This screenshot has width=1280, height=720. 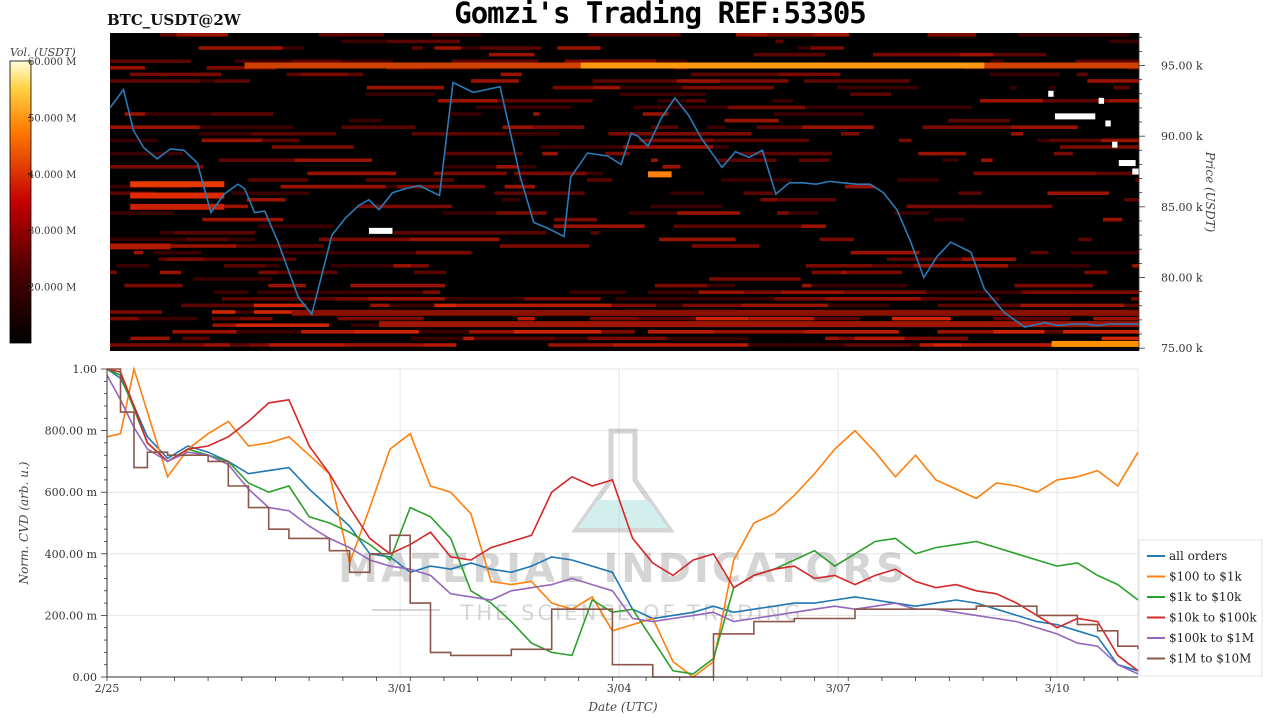 I want to click on large-order-marks, so click(x=755, y=162).